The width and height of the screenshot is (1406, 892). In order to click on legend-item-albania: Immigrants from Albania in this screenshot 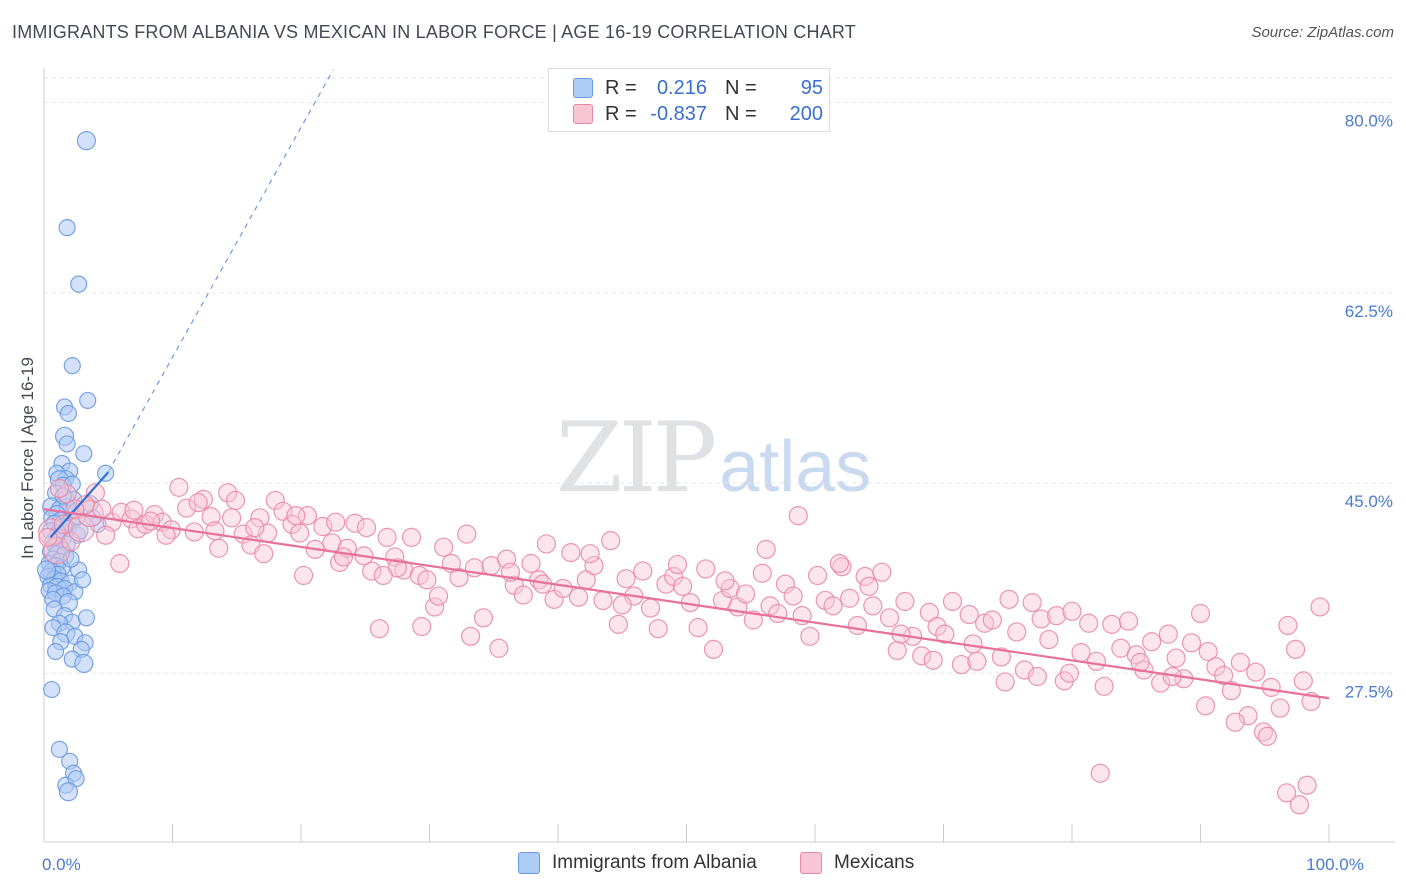, I will do `click(637, 863)`.